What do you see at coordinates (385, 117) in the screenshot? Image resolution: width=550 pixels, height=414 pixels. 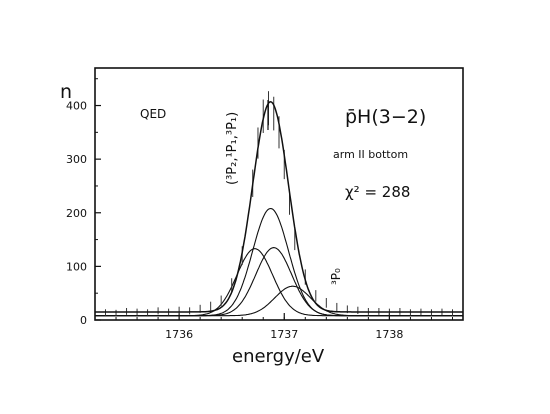 I see `transition-label: p̄H(3−2)` at bounding box center [385, 117].